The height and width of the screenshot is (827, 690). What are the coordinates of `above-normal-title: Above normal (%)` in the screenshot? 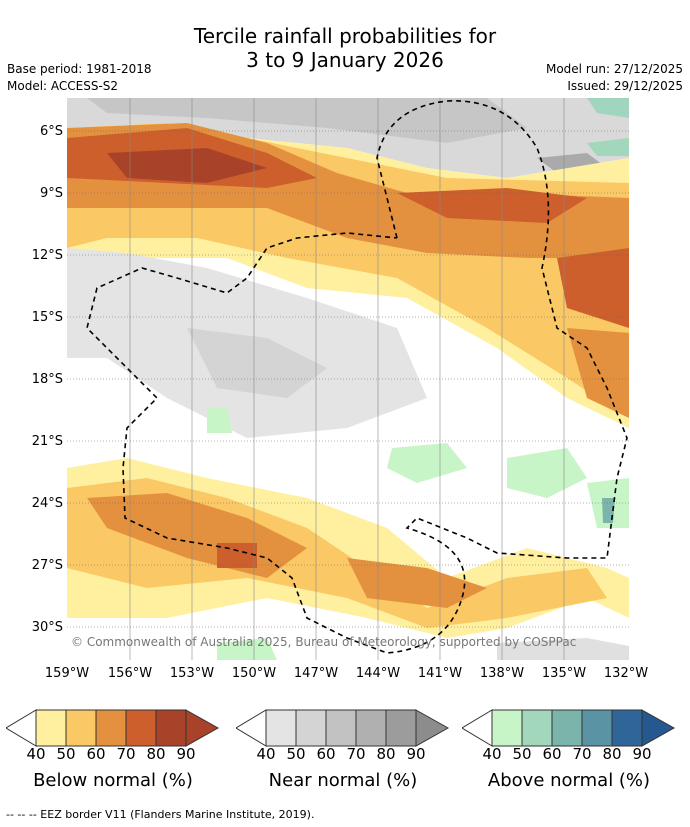 It's located at (569, 780).